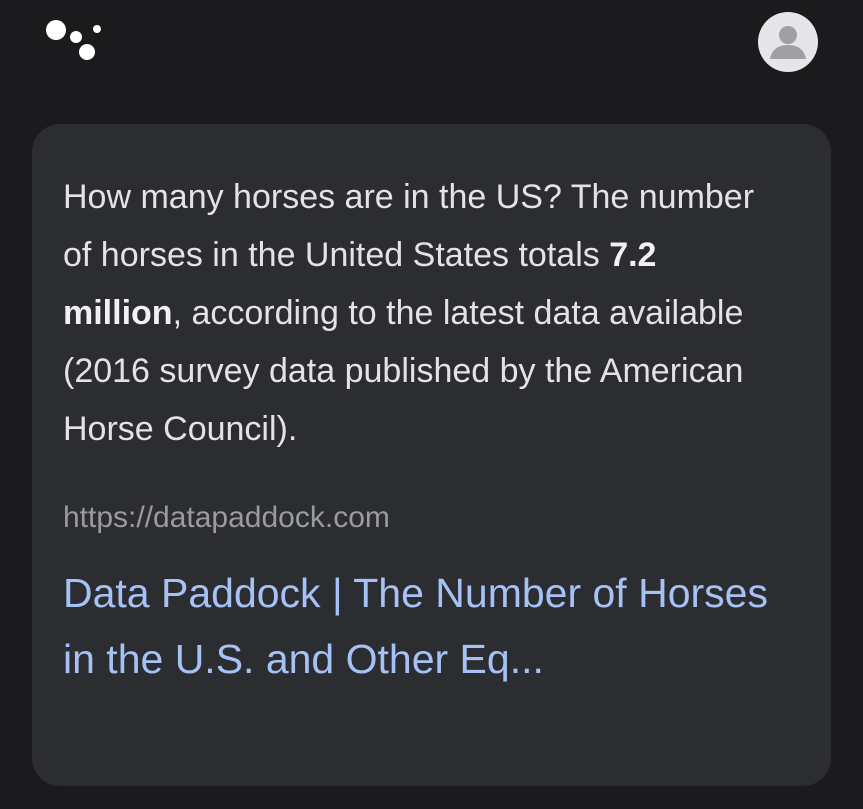 The height and width of the screenshot is (809, 863). Describe the element at coordinates (788, 42) in the screenshot. I see `user-avatar-icon` at that location.